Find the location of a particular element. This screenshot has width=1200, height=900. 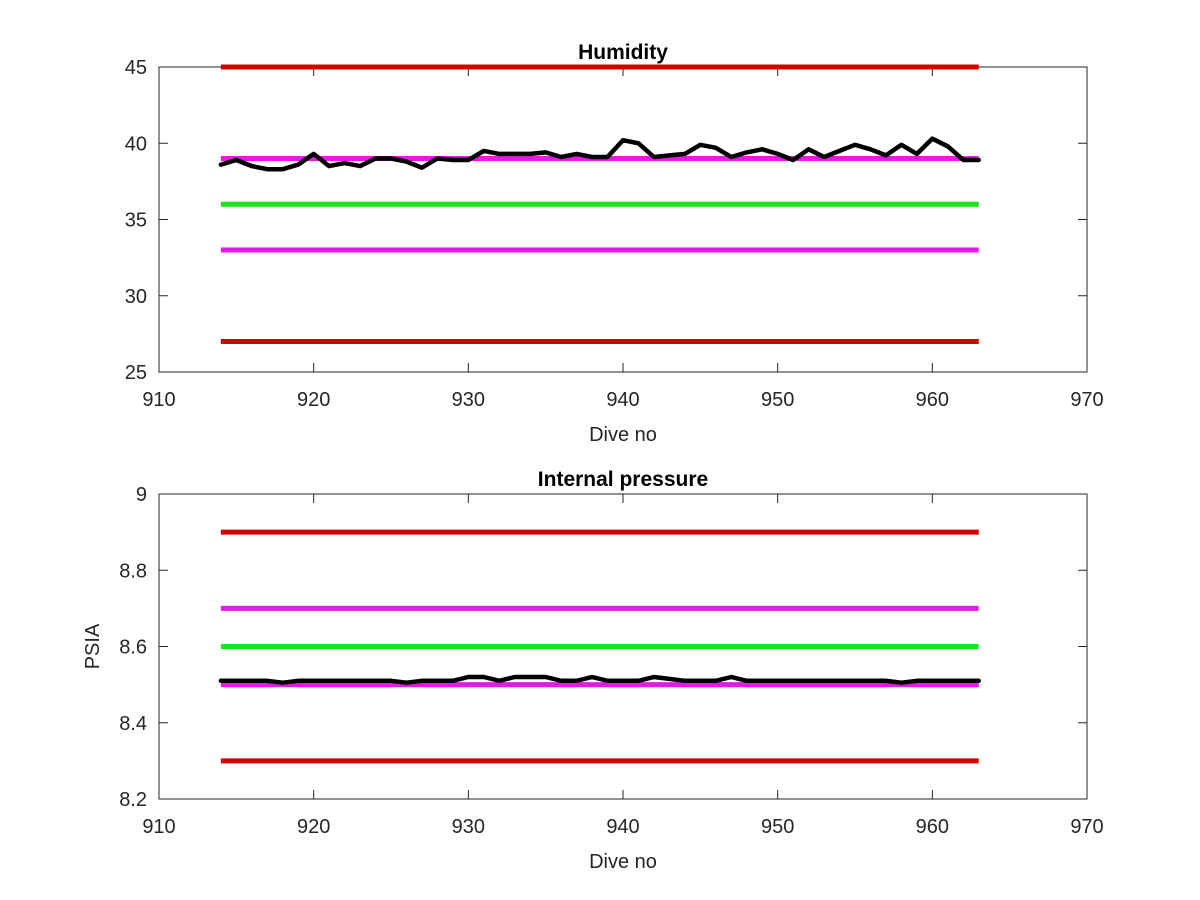

humidity-x-tick-label: 910 is located at coordinates (158, 400).